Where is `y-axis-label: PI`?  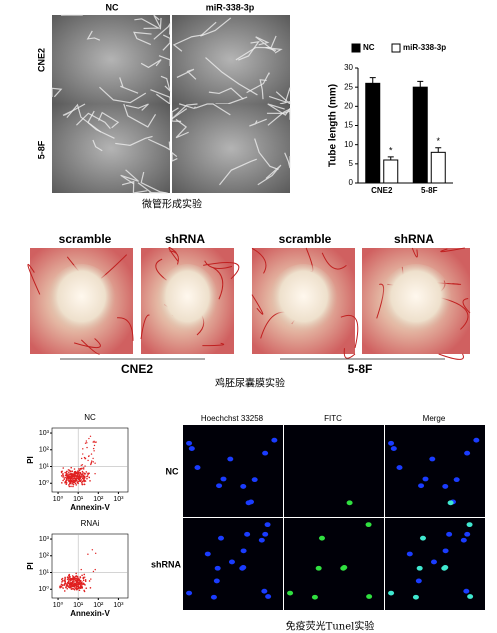
y-axis-label: PI is located at coordinates (30, 460).